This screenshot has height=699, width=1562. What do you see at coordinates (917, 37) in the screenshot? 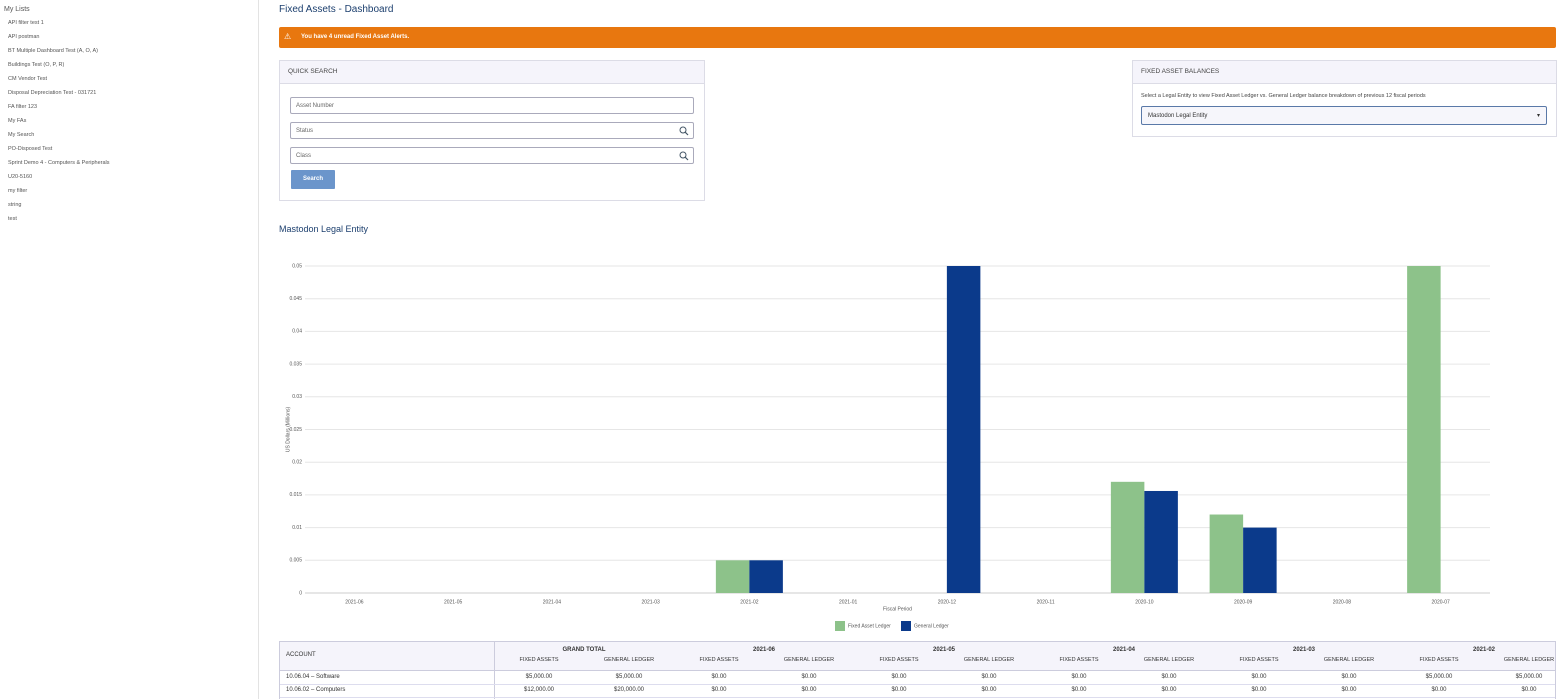
I see `alert-bar: ⚠ You have 4 unread Fixed Asset Alerts.` at bounding box center [917, 37].